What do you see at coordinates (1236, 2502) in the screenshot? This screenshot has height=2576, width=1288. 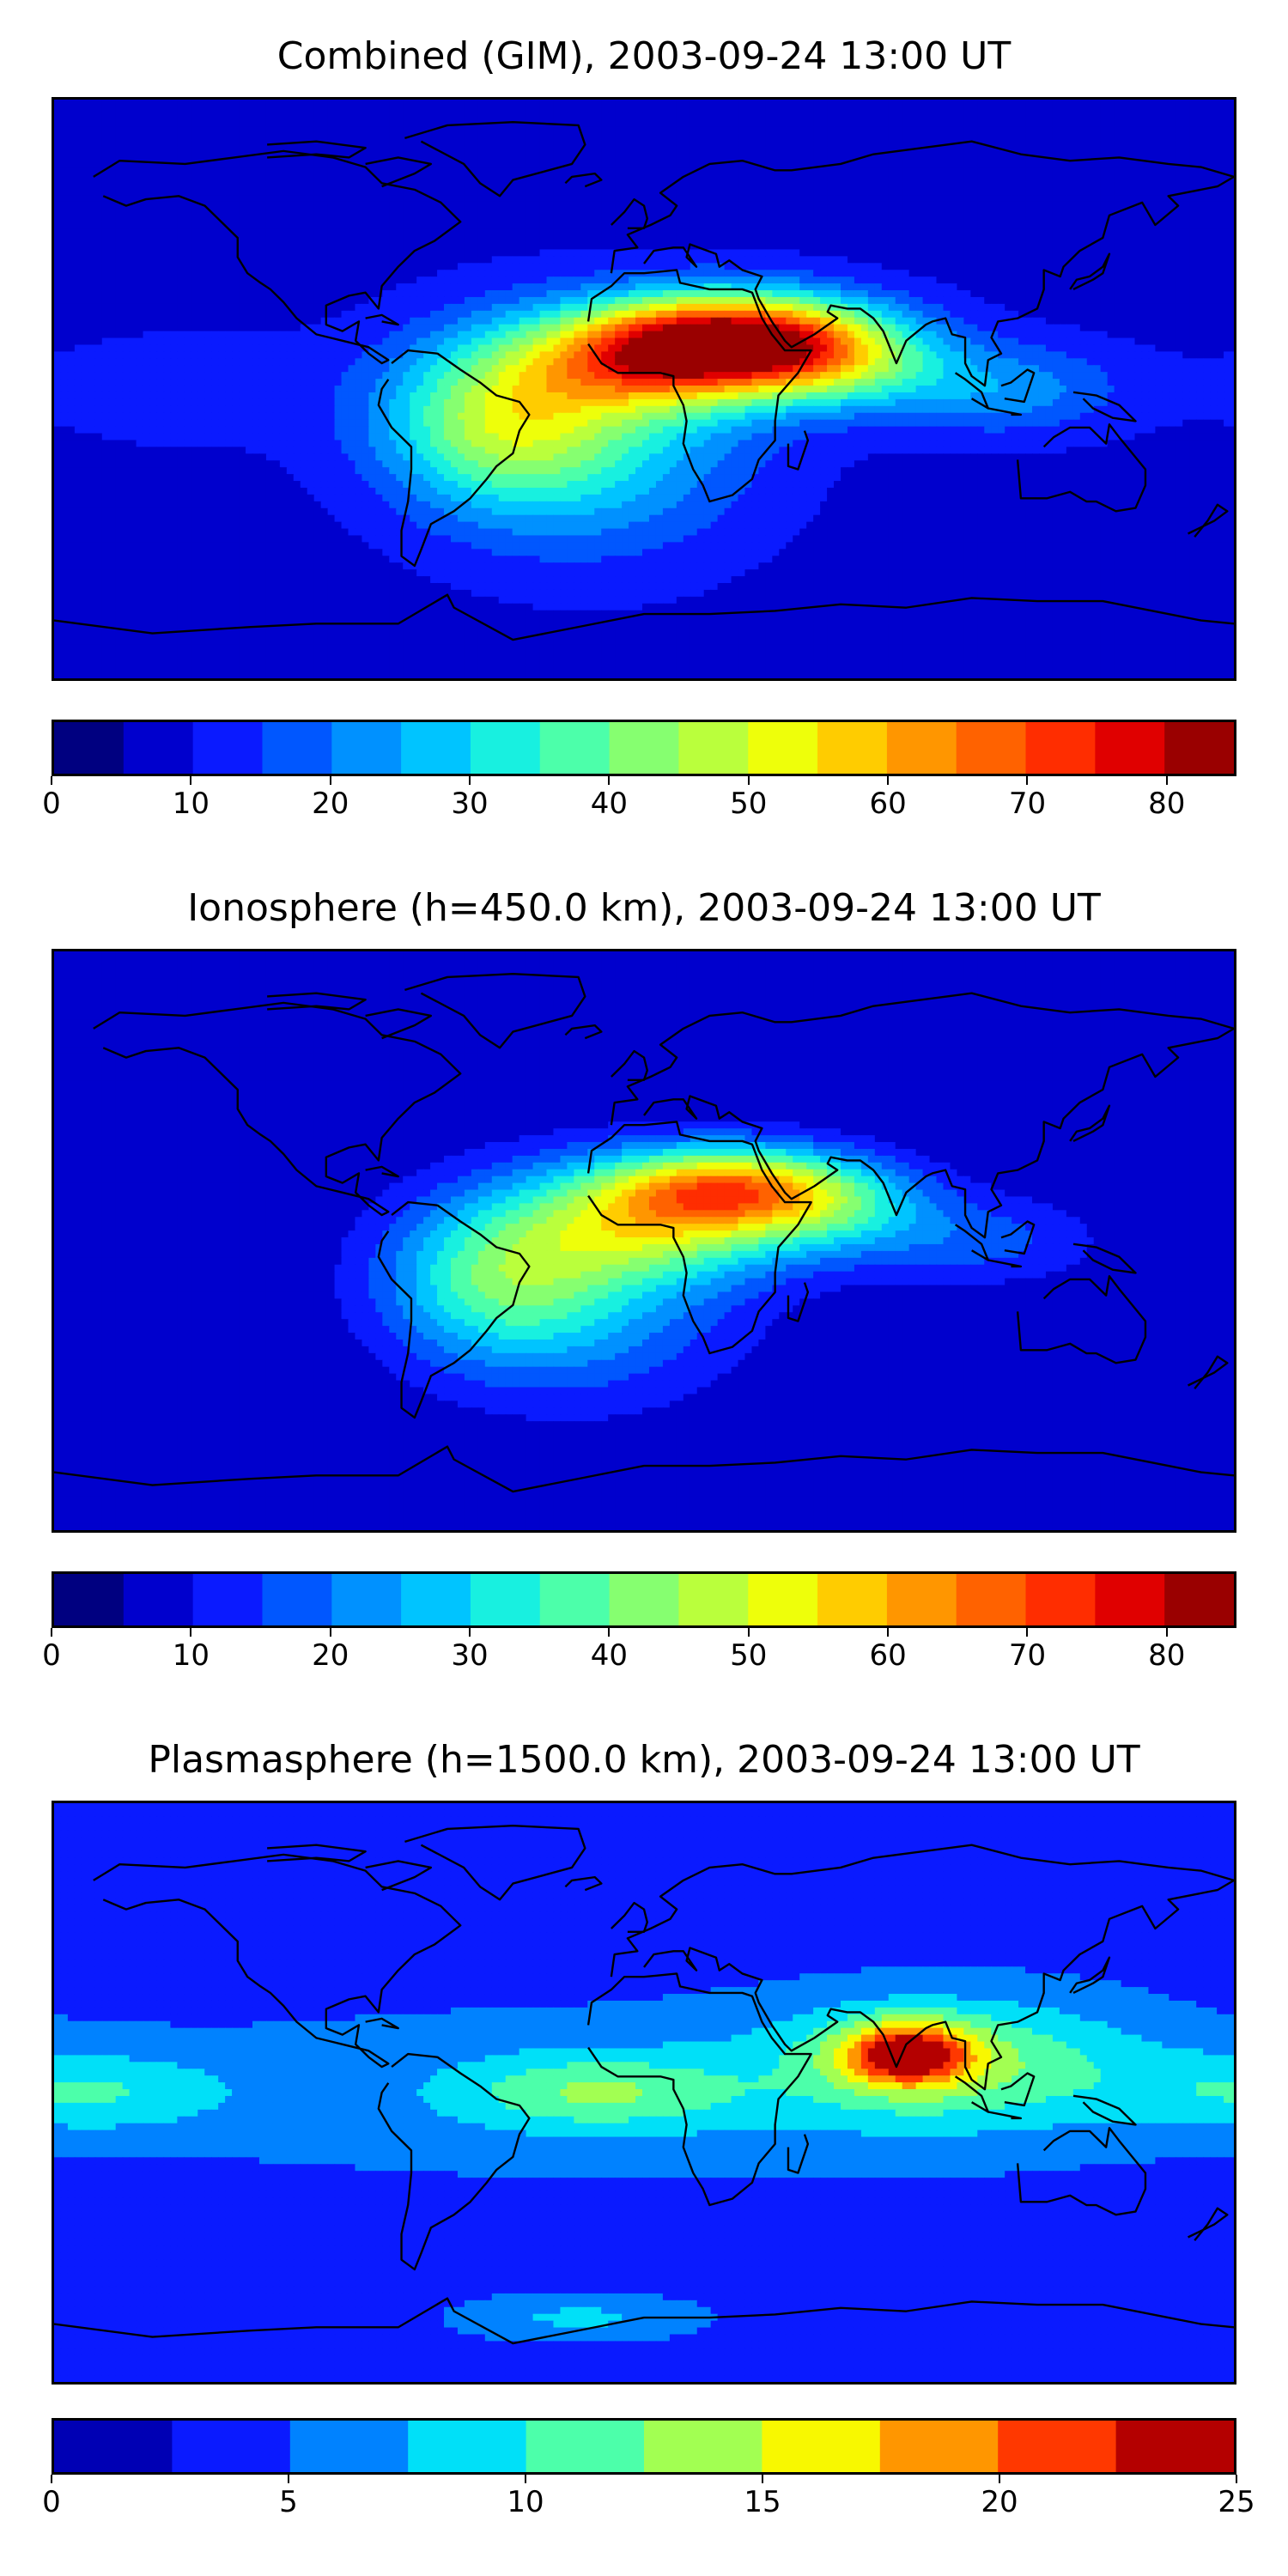 I see `colorbar-tick-label: 25` at bounding box center [1236, 2502].